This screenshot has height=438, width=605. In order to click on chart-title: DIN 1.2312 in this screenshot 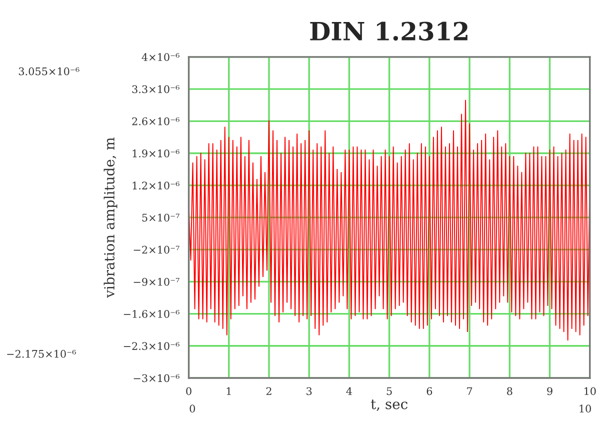, I will do `click(389, 31)`.